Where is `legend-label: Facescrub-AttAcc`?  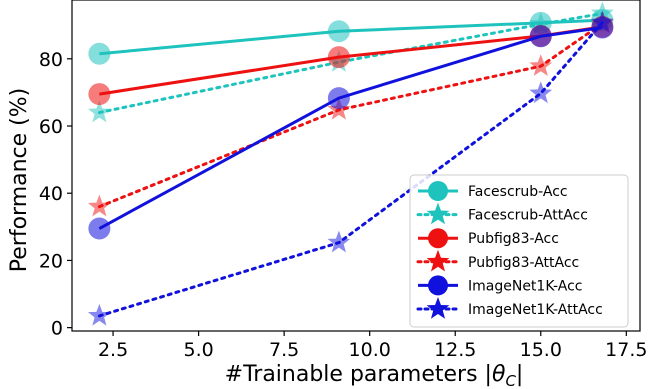 legend-label: Facescrub-AttAcc is located at coordinates (528, 216).